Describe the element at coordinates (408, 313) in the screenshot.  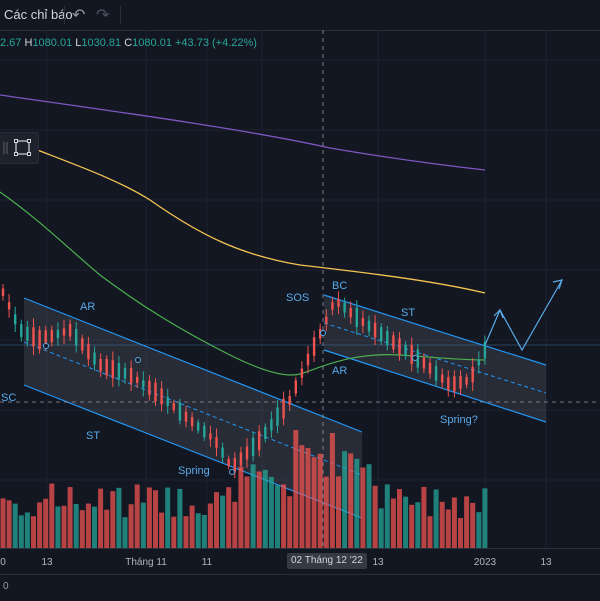
I see `annotation-st-right: ST` at that location.